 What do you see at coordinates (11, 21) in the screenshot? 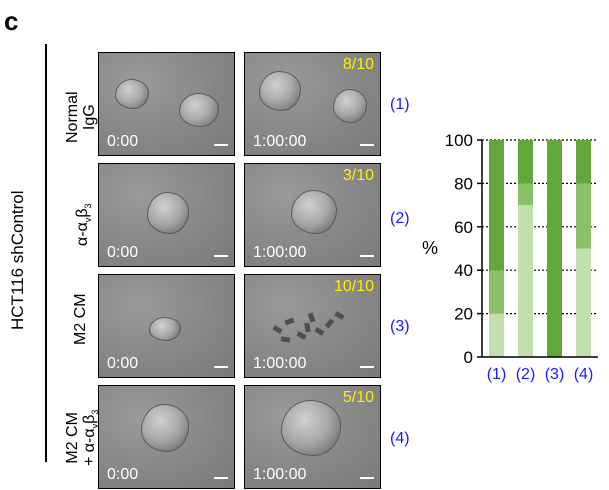
I see `panel-letter: c` at bounding box center [11, 21].